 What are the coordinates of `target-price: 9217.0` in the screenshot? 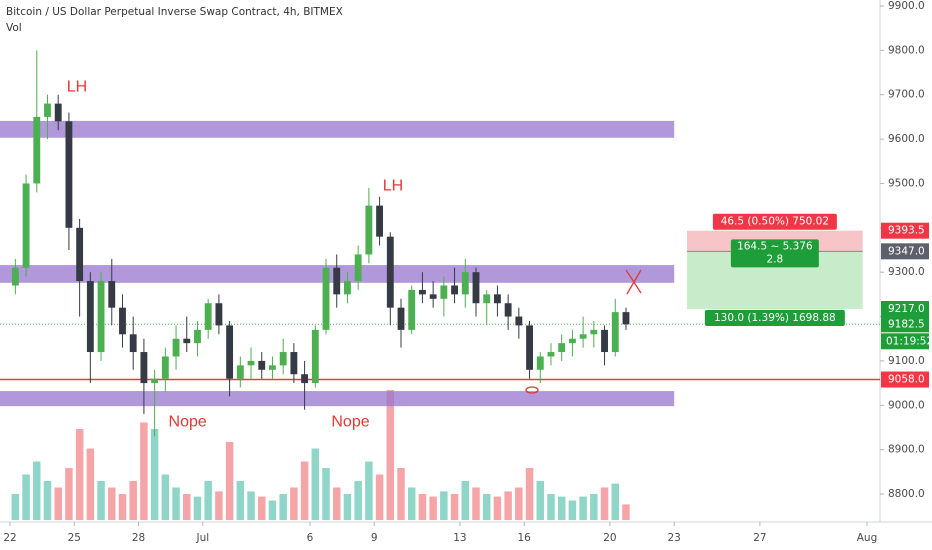 It's located at (906, 309).